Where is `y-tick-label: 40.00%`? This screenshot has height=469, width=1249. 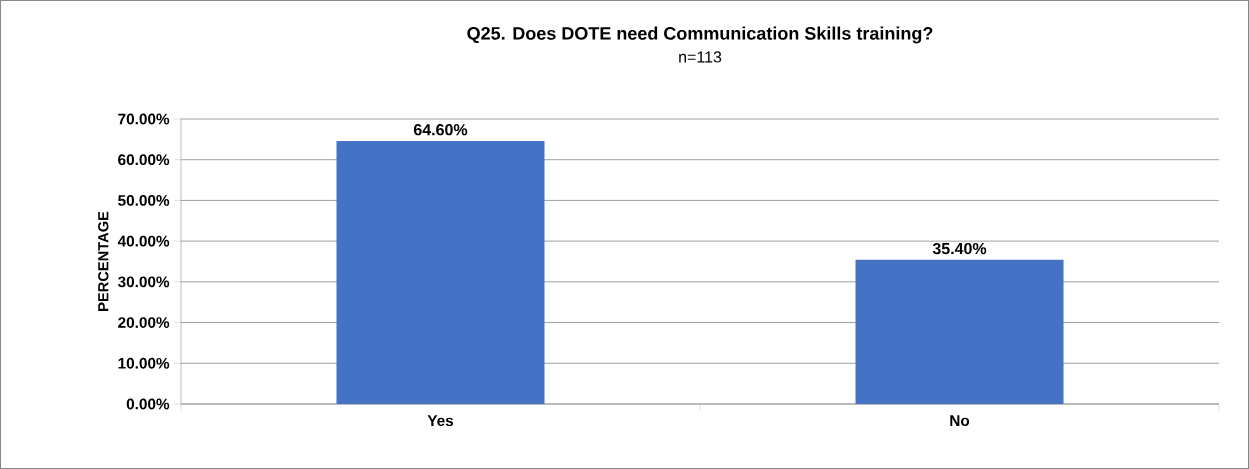 y-tick-label: 40.00% is located at coordinates (143, 241).